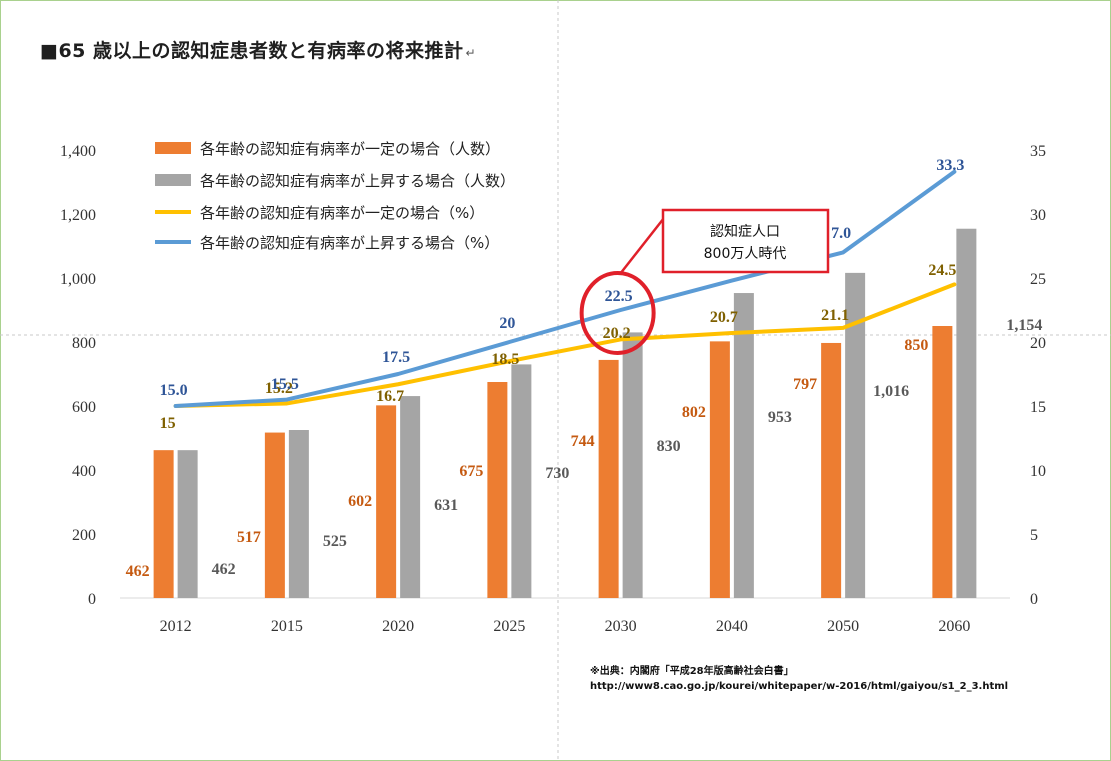 This screenshot has height=761, width=1111. Describe the element at coordinates (745, 231) in the screenshot. I see `callout-line-1: 認知症人口` at that location.